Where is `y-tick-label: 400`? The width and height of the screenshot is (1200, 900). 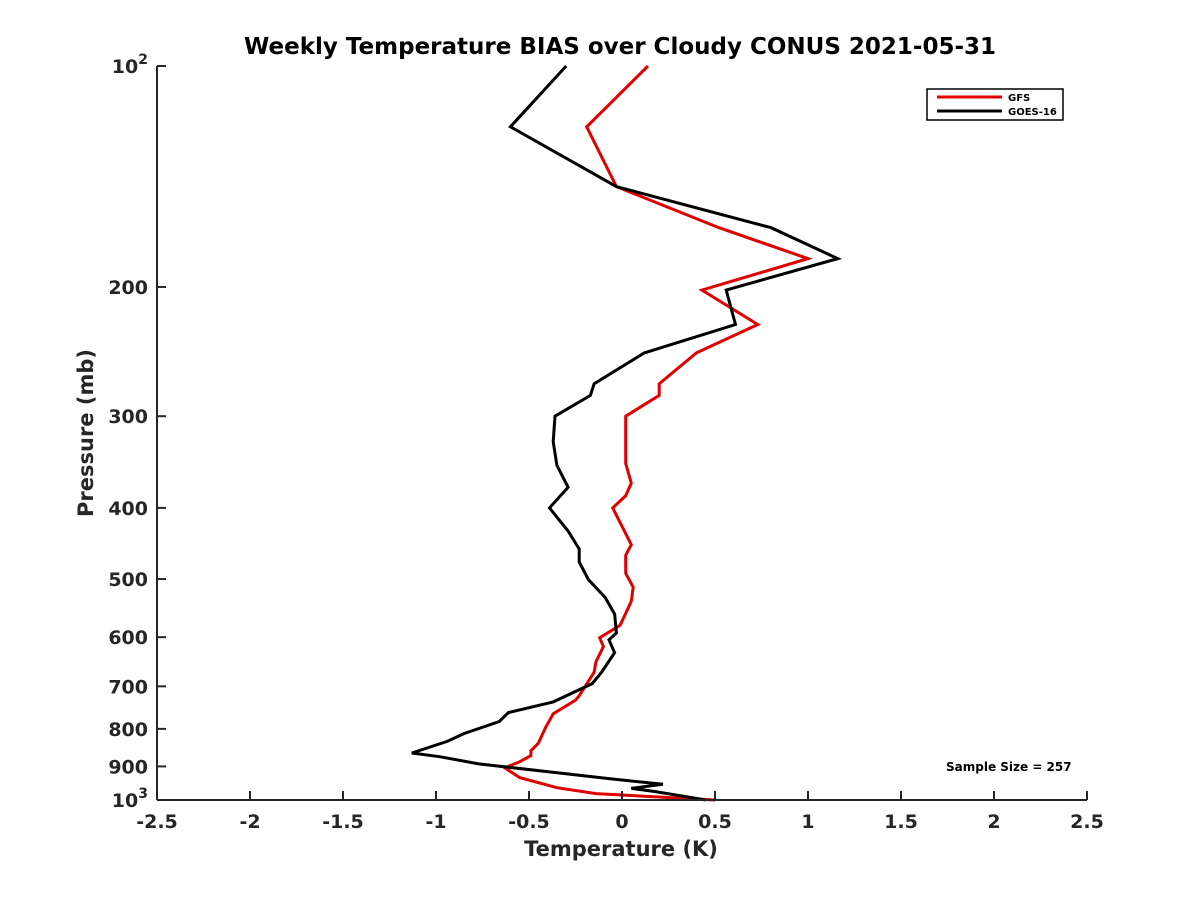
y-tick-label: 400 is located at coordinates (128, 509).